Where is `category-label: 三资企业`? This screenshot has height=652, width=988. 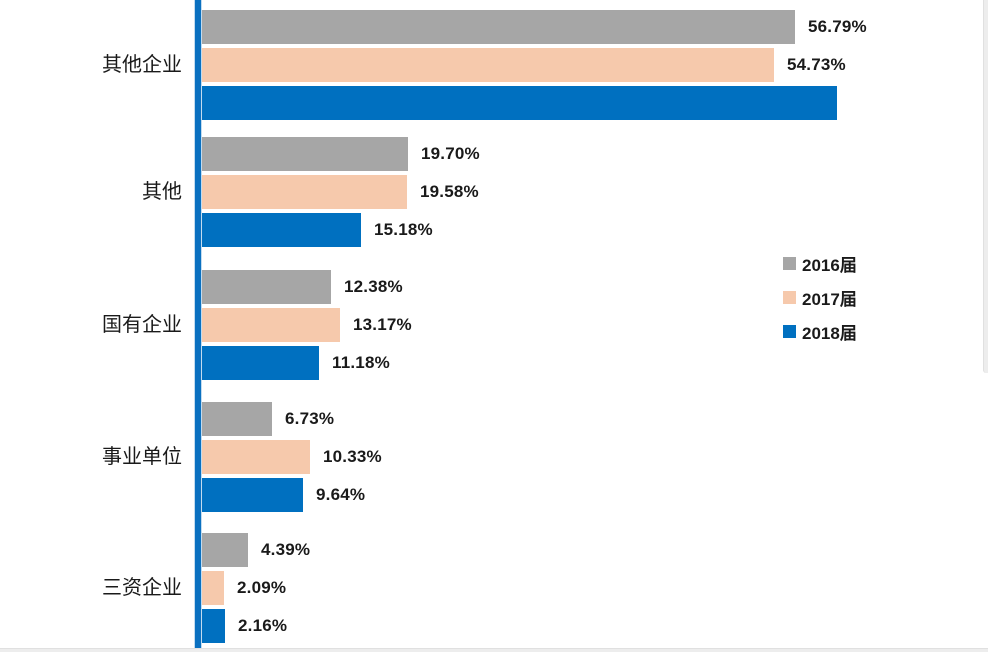
category-label: 三资企业 is located at coordinates (142, 588).